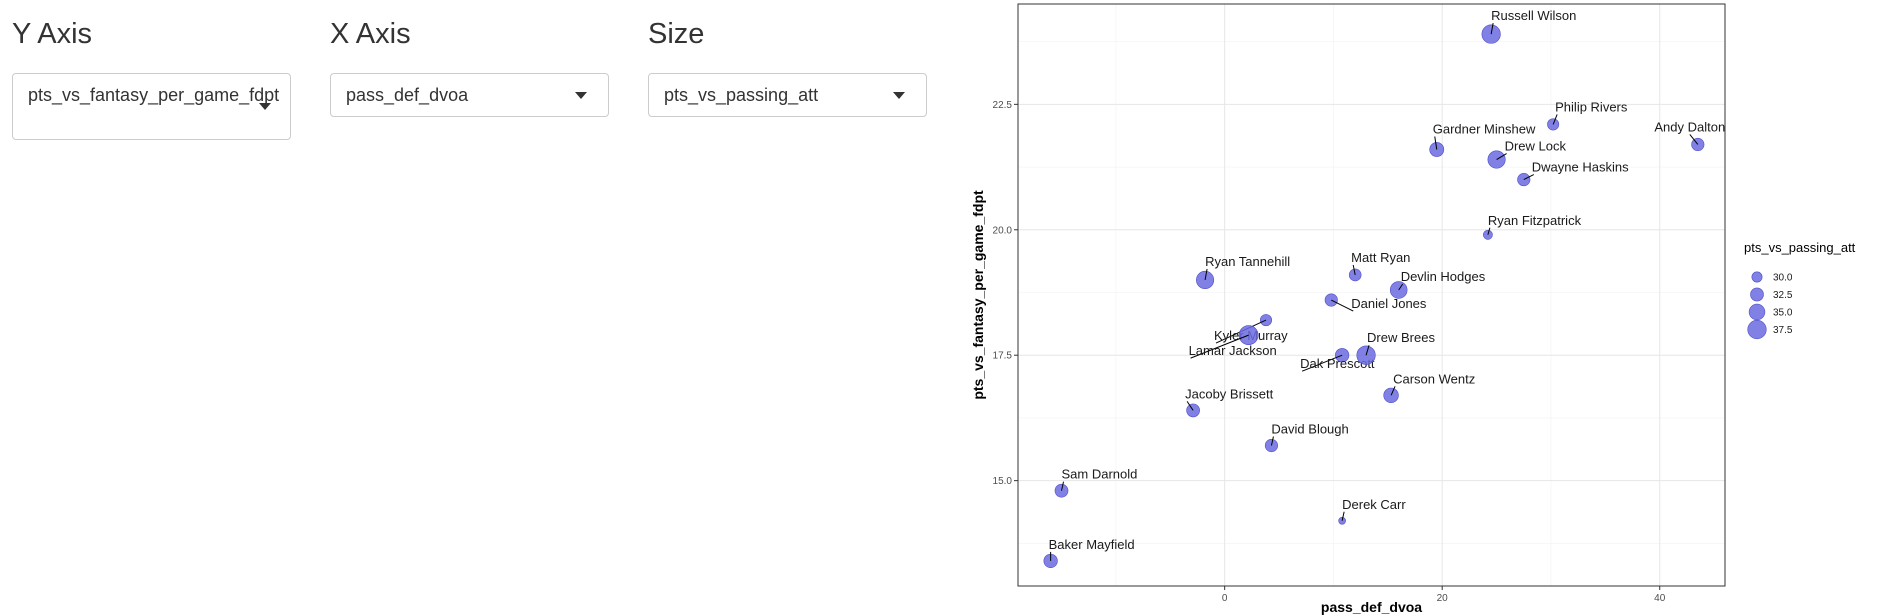 The image size is (1882, 616). Describe the element at coordinates (1580, 167) in the screenshot. I see `point-label: Dwayne Haskins` at that location.